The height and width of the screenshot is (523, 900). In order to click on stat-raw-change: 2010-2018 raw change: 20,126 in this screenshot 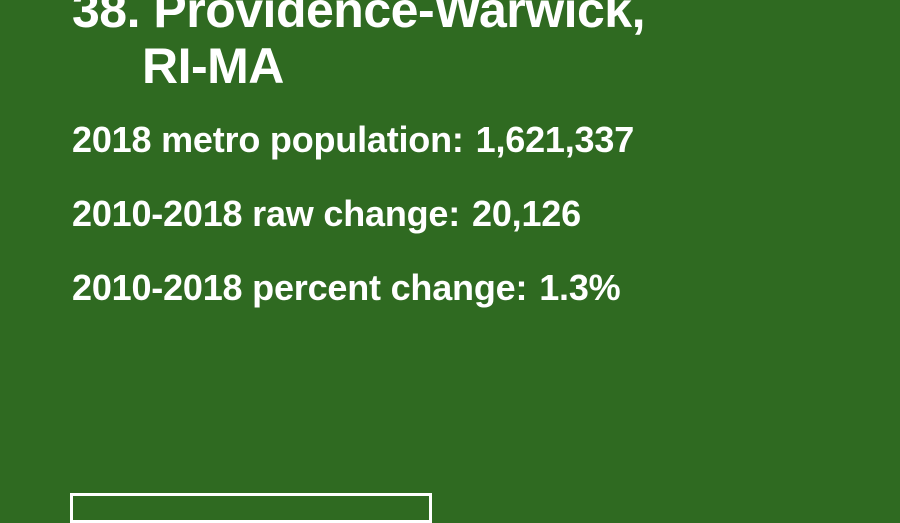, I will do `click(353, 229)`.